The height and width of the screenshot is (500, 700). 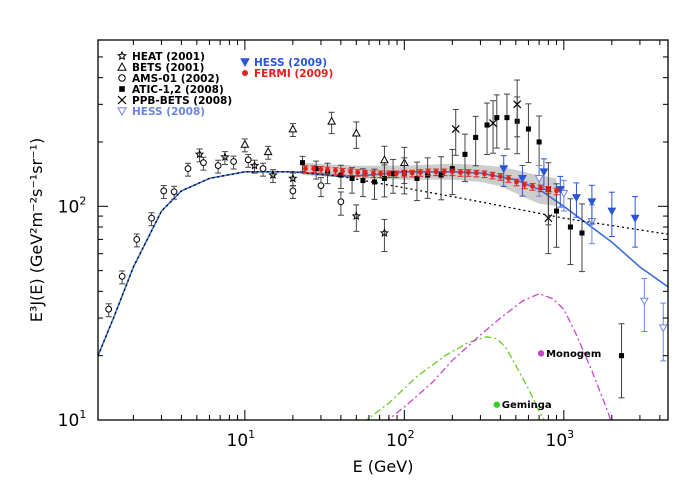 I want to click on legend-marker-ams-01-2002, so click(x=122, y=78).